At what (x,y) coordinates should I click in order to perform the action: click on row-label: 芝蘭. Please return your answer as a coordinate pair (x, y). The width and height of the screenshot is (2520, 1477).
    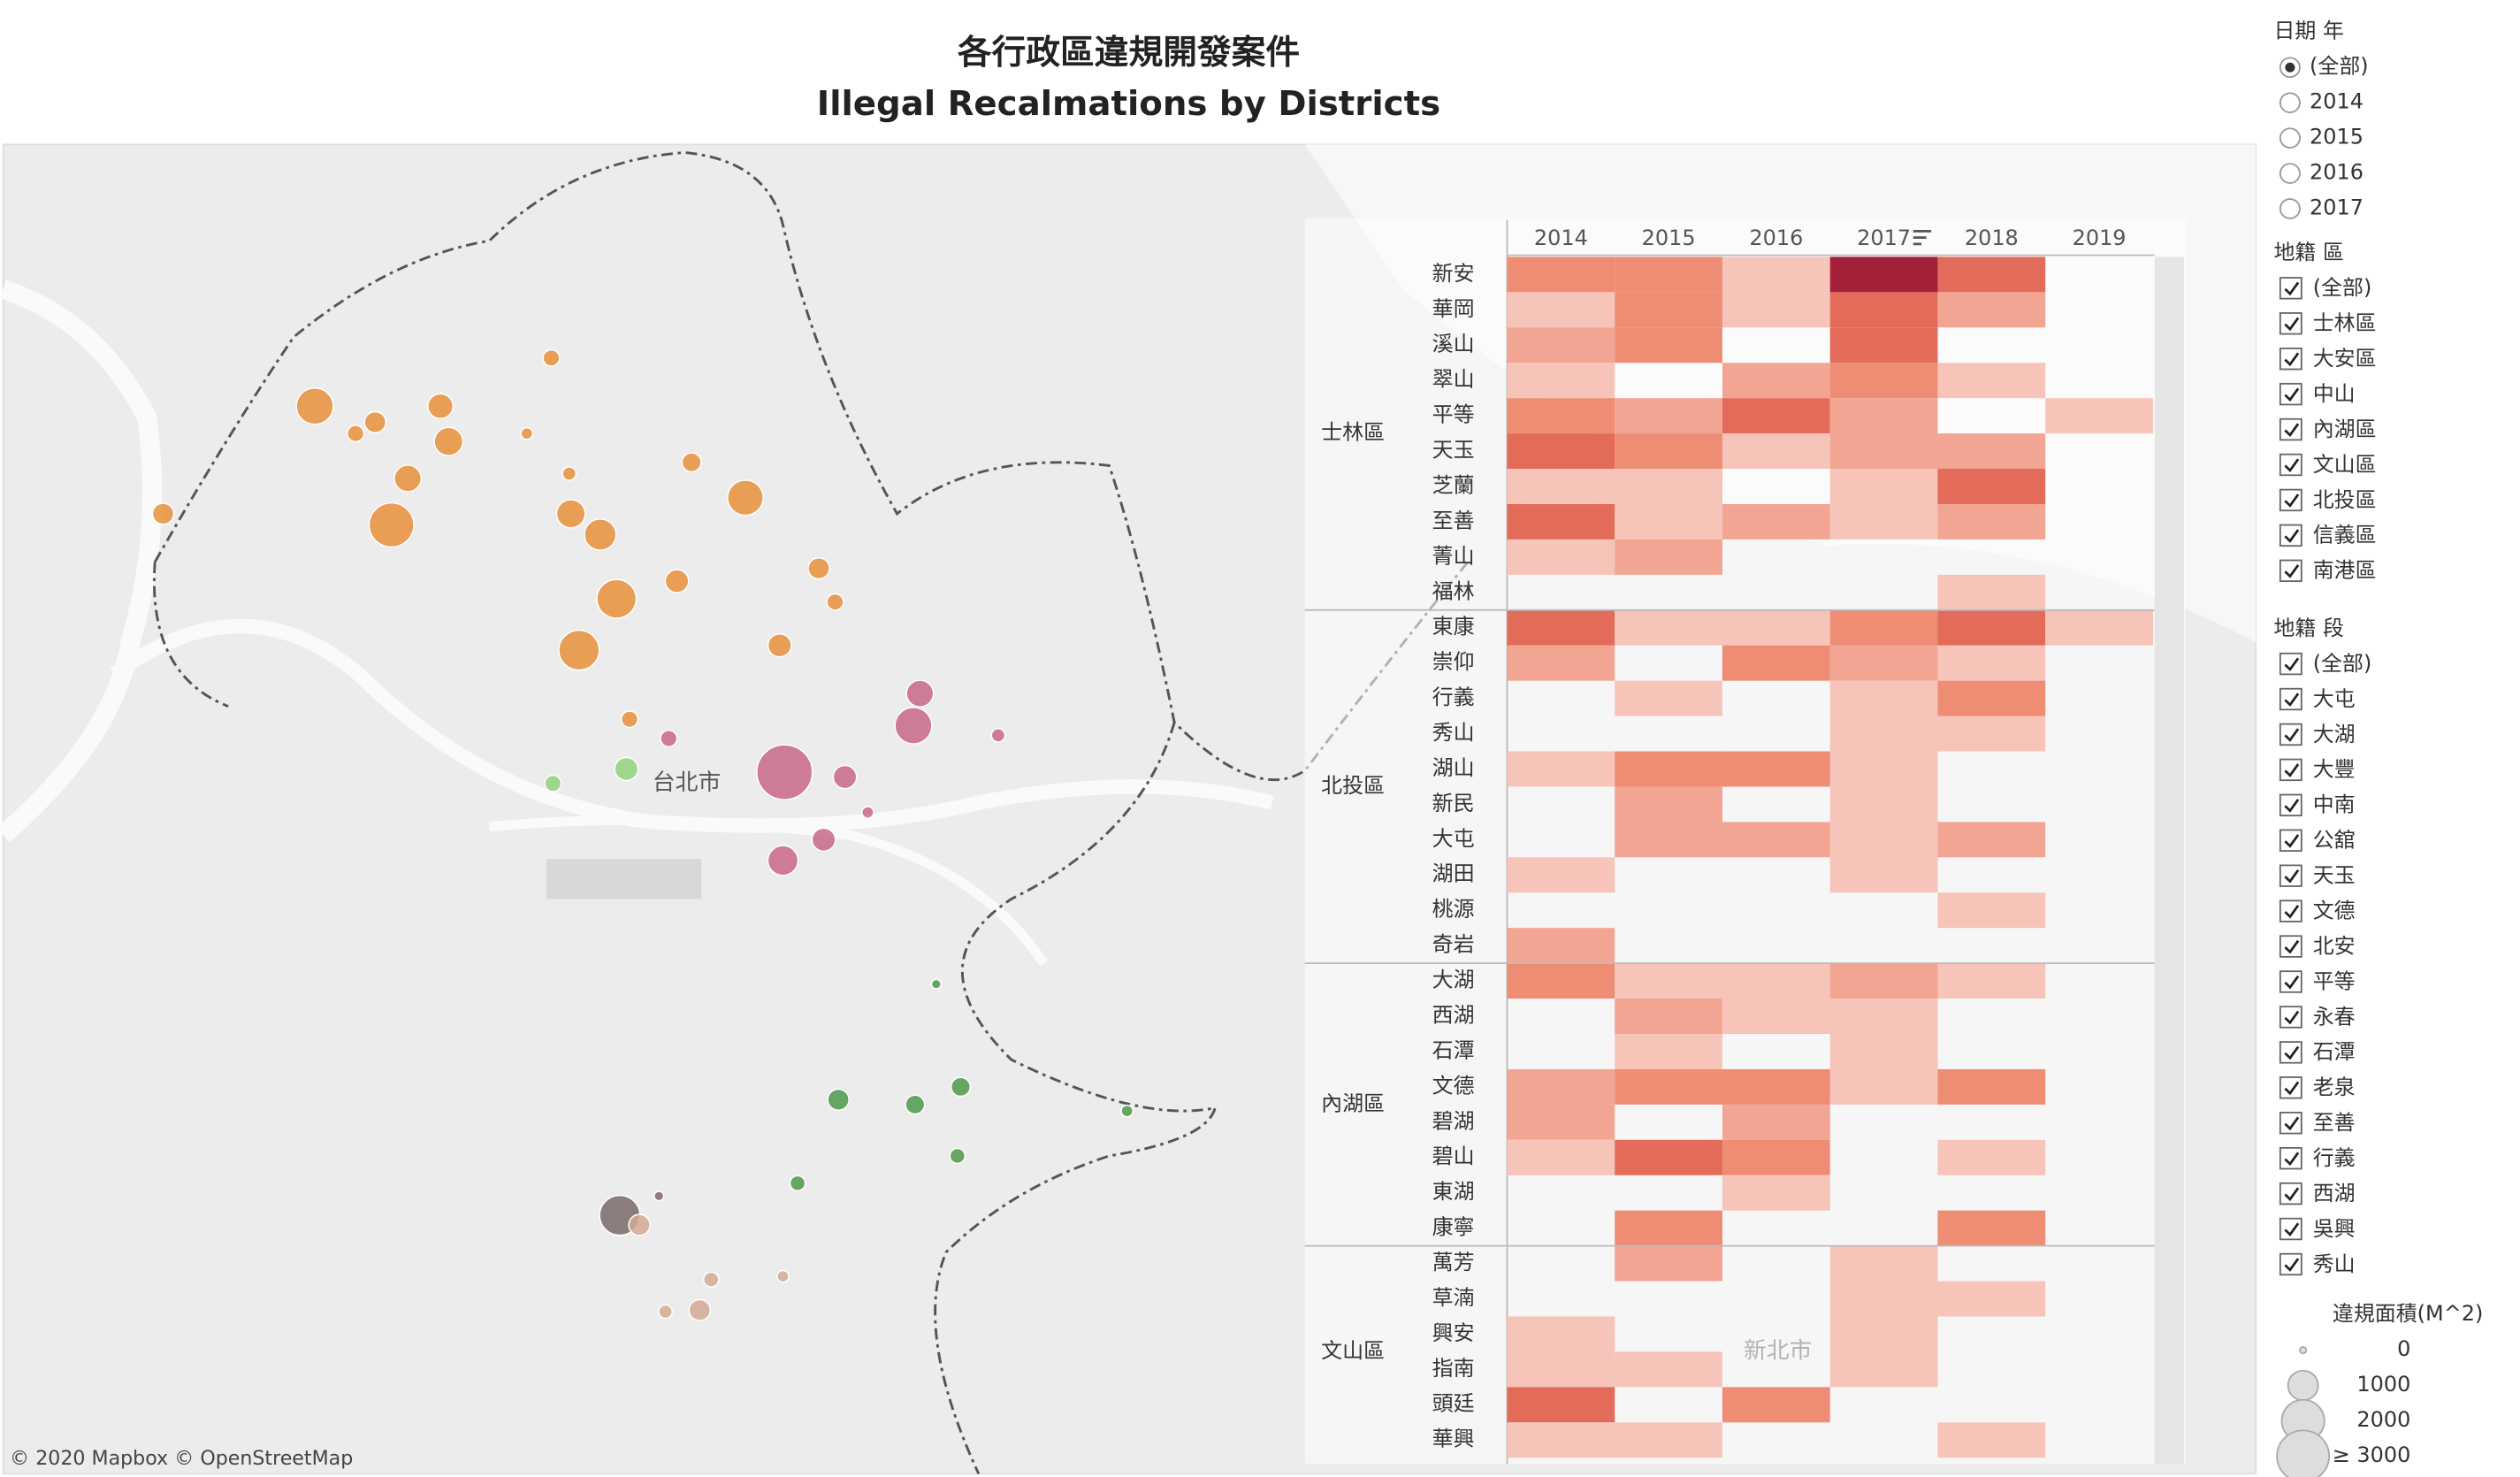
    Looking at the image, I should click on (1453, 485).